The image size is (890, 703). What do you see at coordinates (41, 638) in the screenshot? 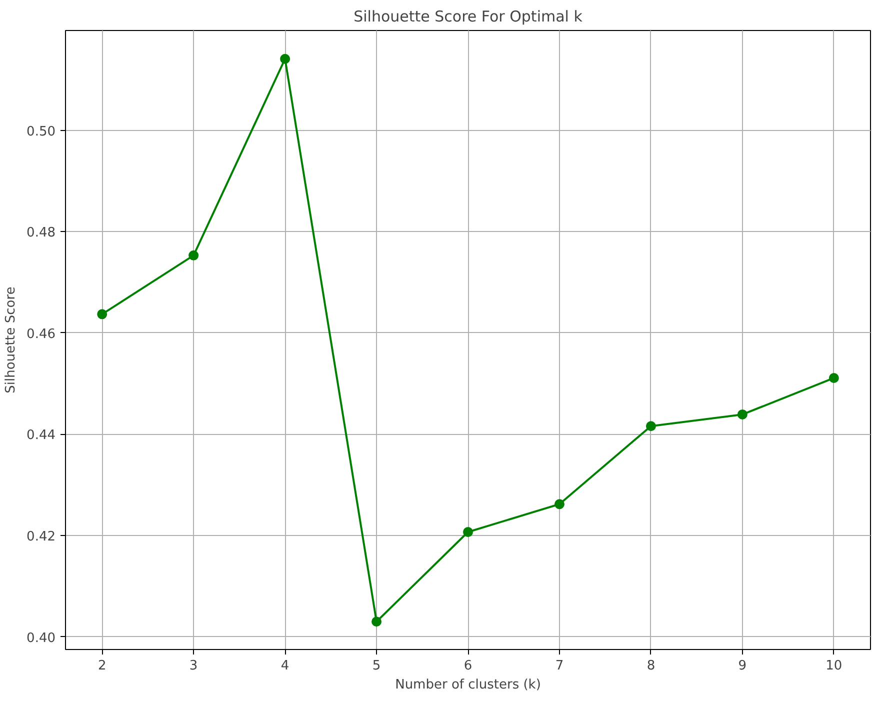
I see `y-tick-label: 0.40` at bounding box center [41, 638].